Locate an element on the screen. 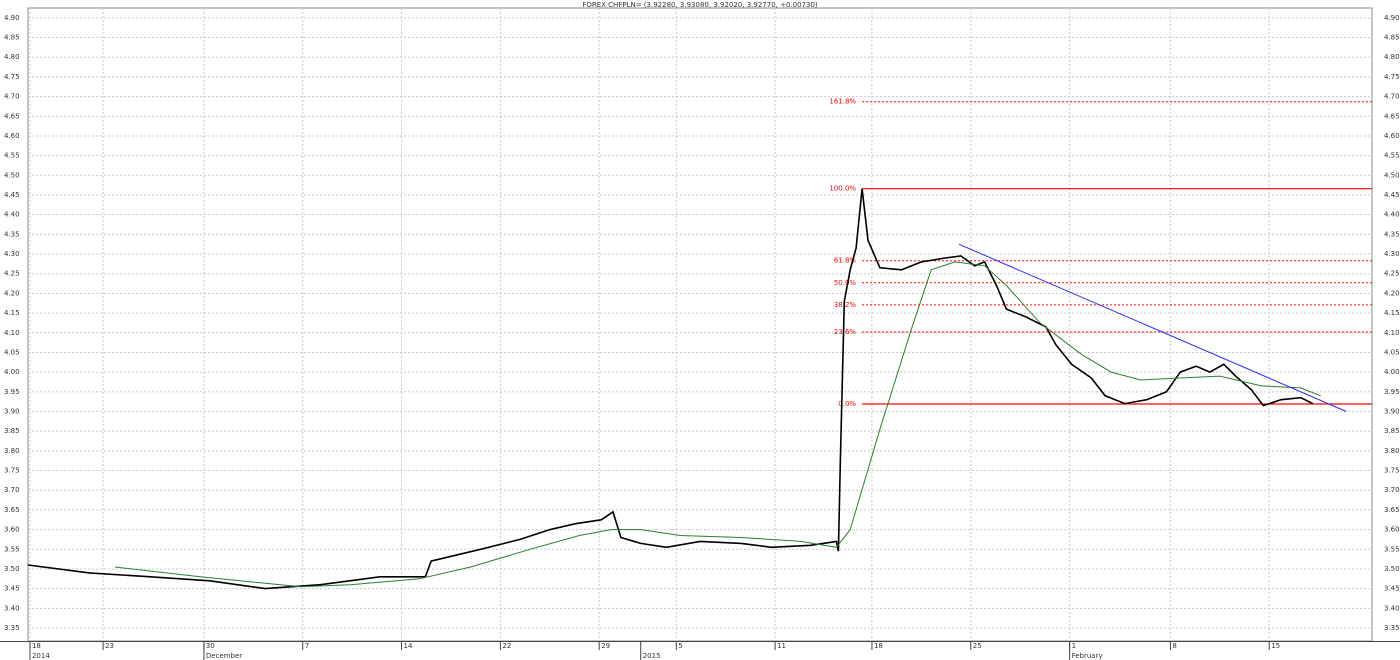 The width and height of the screenshot is (1400, 660). fib-label: 100.0% is located at coordinates (842, 189).